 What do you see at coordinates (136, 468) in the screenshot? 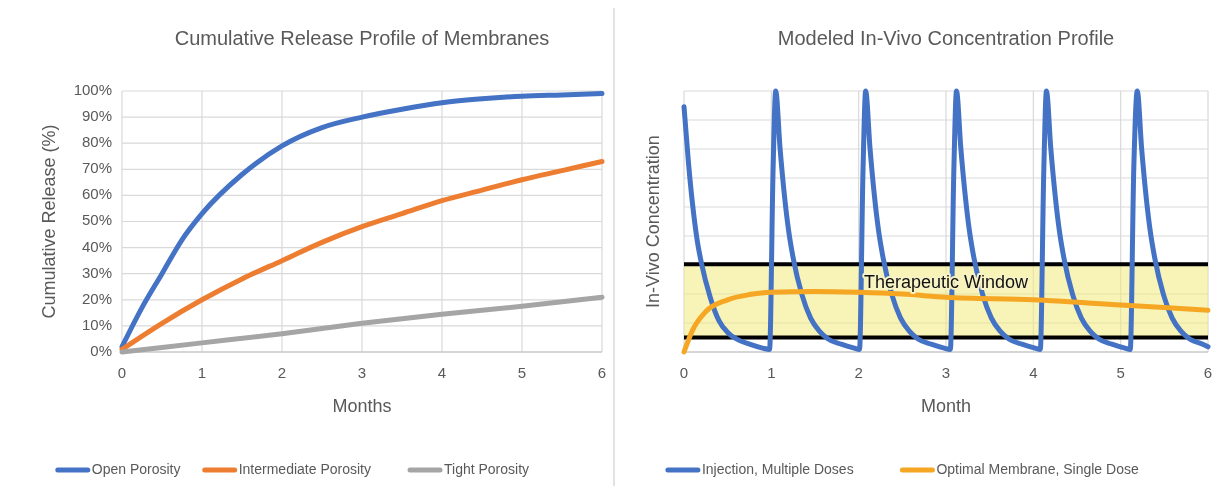
I see `legend-label: Open Porosity` at bounding box center [136, 468].